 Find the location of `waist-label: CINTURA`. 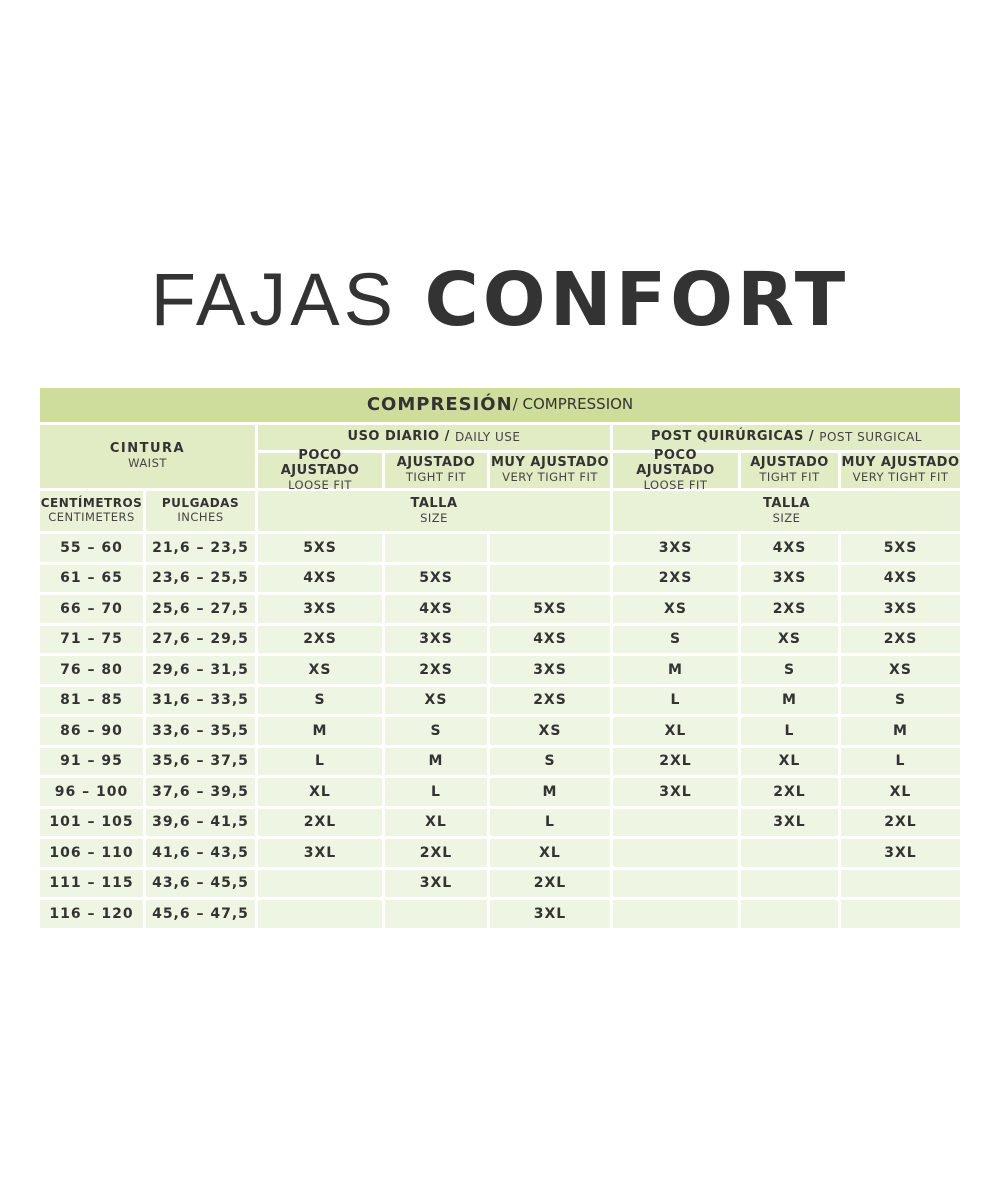

waist-label: CINTURA is located at coordinates (147, 449).